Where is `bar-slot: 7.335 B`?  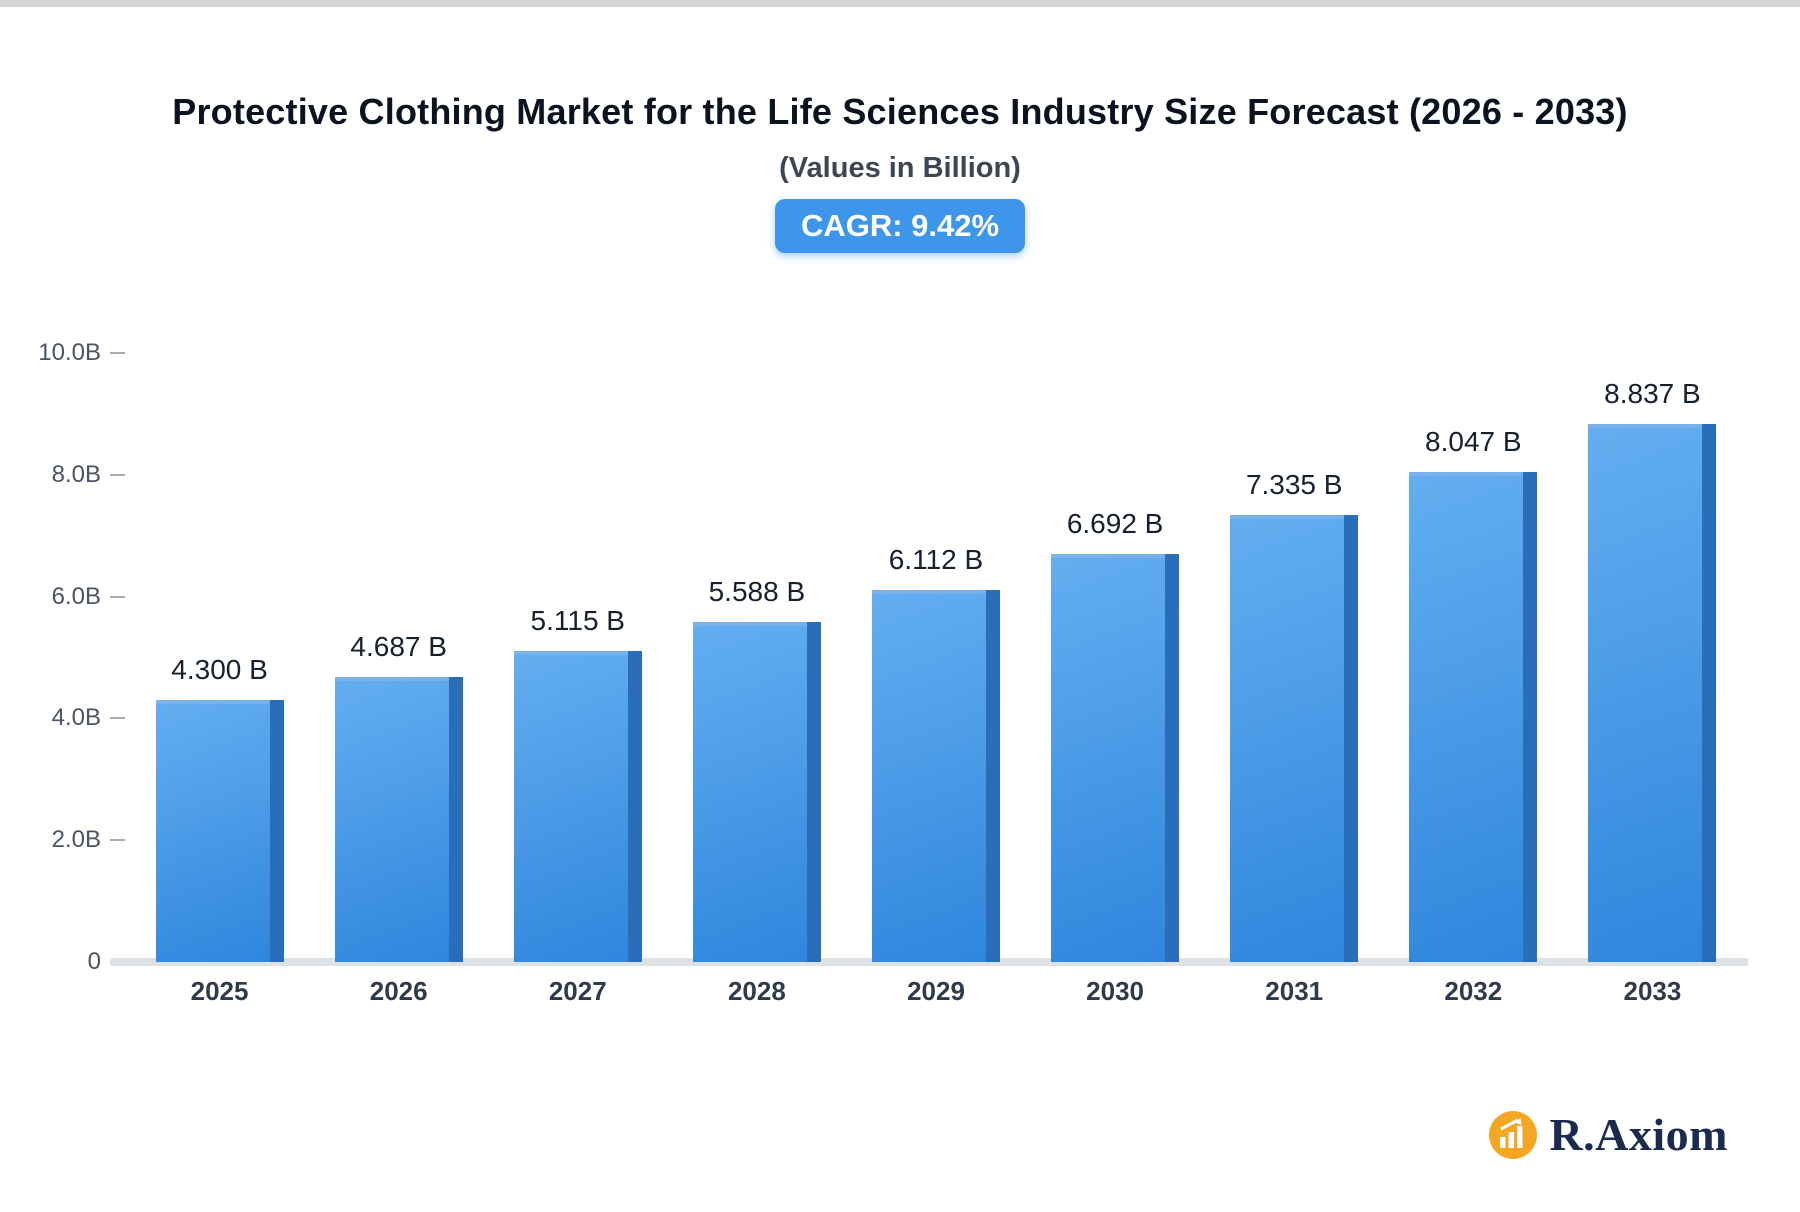 bar-slot: 7.335 B is located at coordinates (1294, 657).